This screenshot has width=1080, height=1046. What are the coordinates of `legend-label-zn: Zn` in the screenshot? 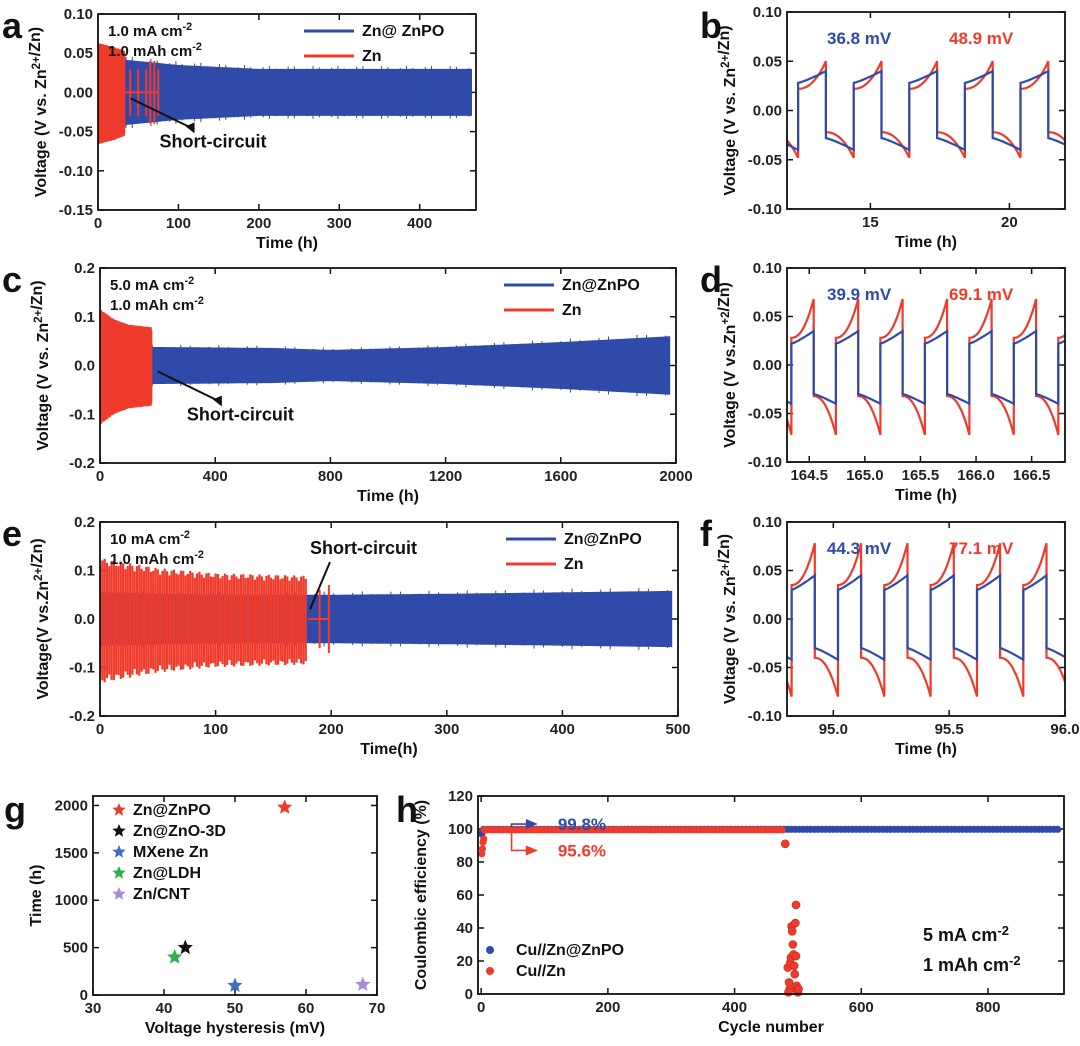 It's located at (574, 564).